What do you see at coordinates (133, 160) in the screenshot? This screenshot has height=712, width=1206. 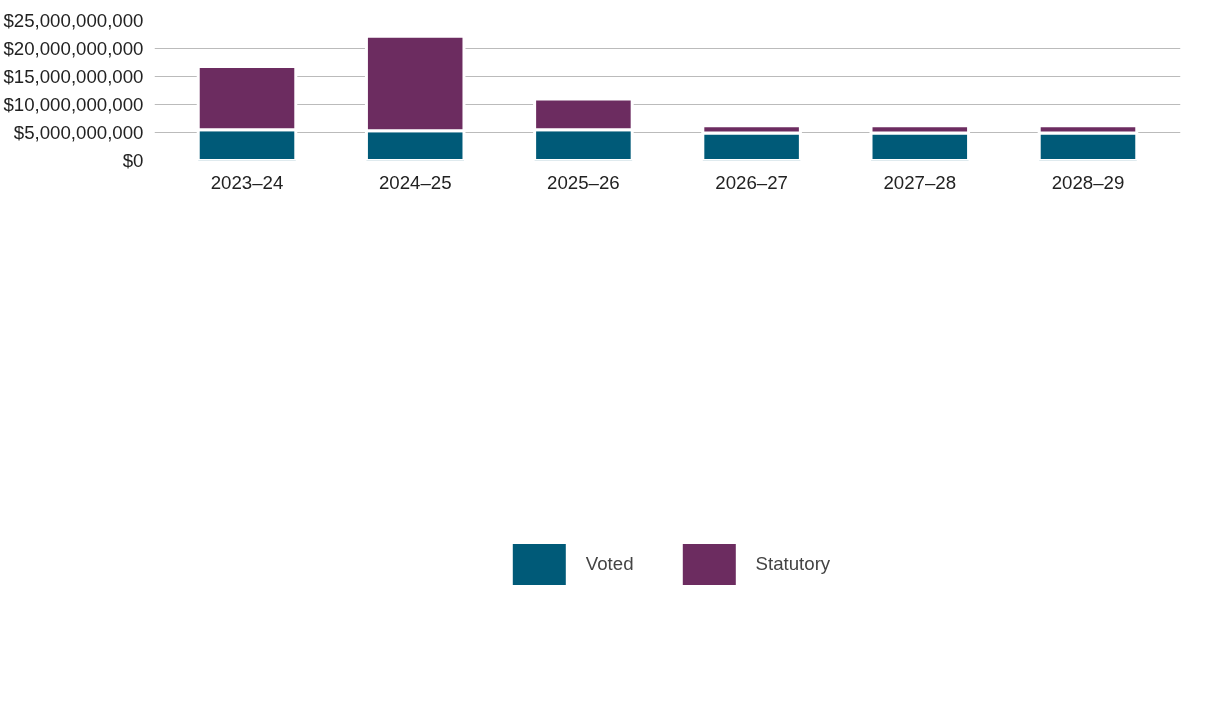 I see `y-tick-label: $0` at bounding box center [133, 160].